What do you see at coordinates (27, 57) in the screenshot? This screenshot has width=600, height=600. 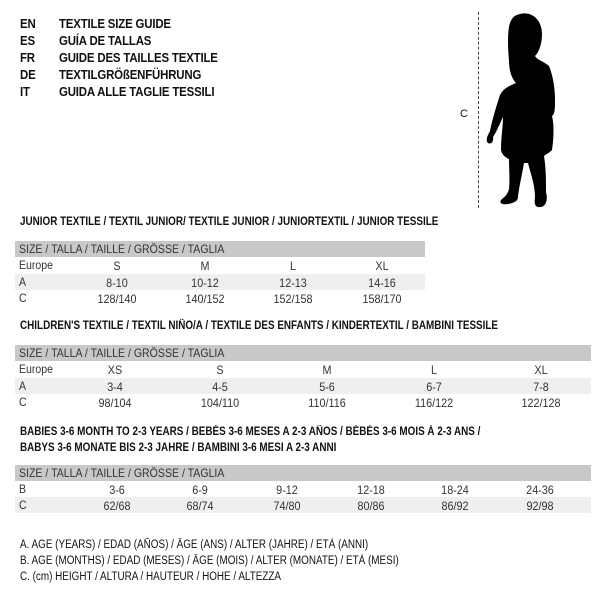 I see `language-code: FR` at bounding box center [27, 57].